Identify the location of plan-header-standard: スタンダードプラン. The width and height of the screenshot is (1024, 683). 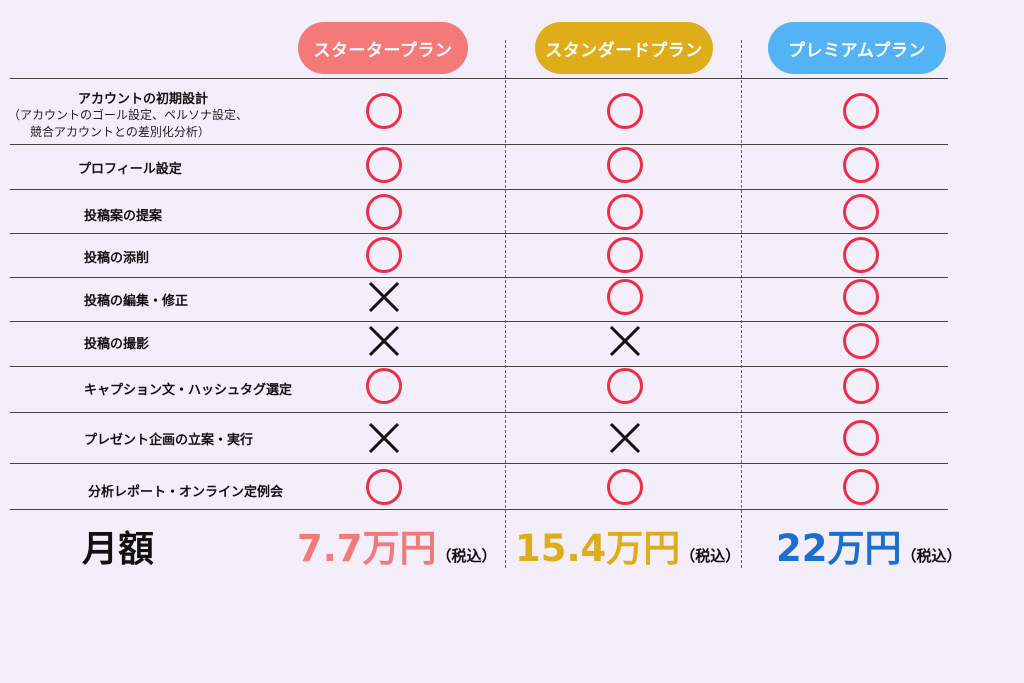
(624, 48).